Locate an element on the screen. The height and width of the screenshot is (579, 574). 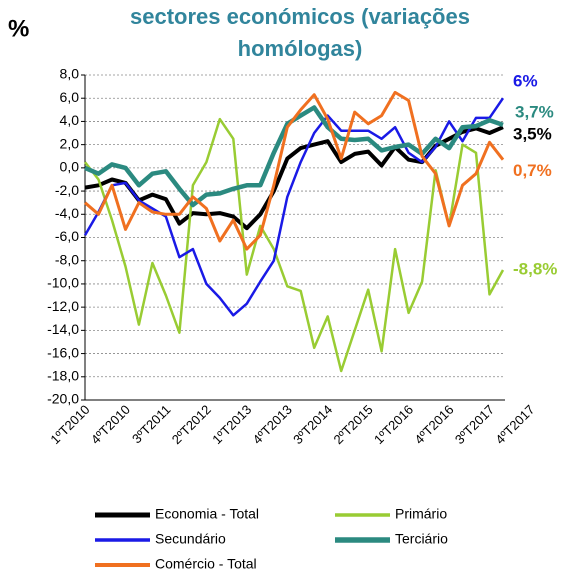
y-tick-label: -8,0 is located at coordinates (67, 259).